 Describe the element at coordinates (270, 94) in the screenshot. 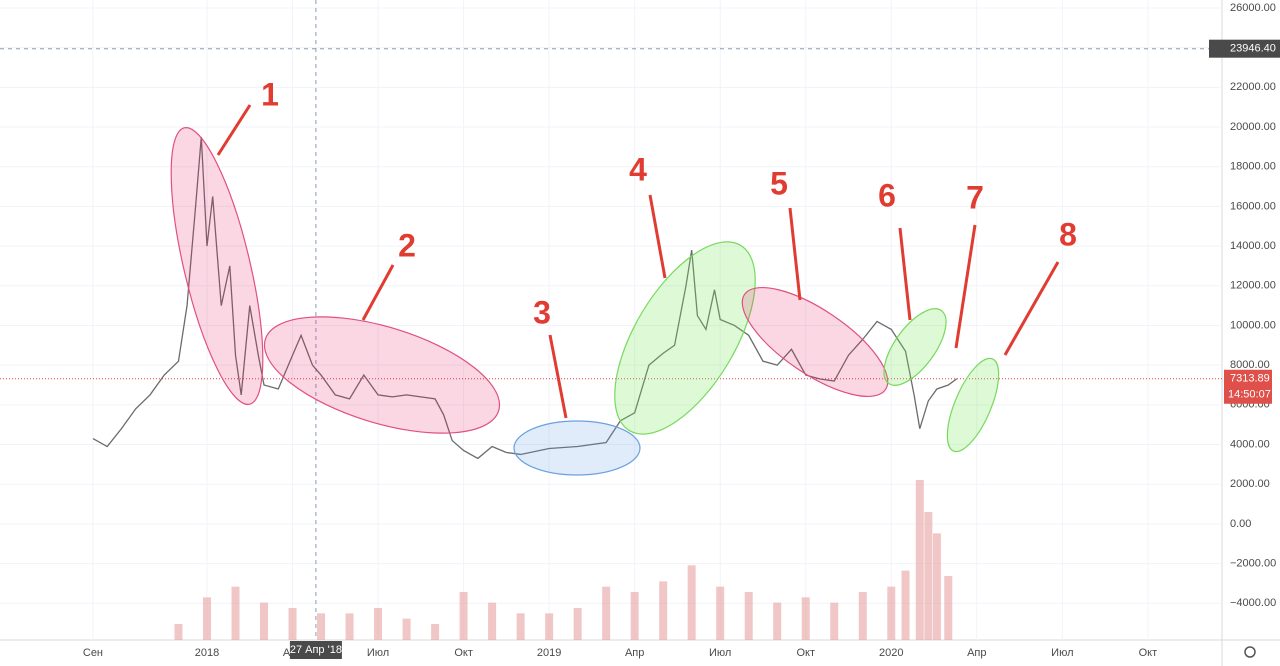

I see `annotation-number: 1` at that location.